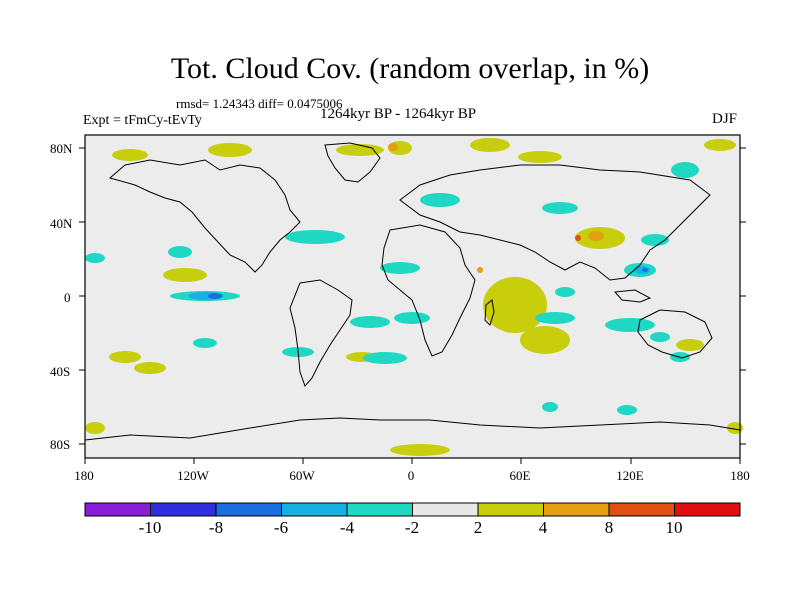 This screenshot has height=600, width=800. Describe the element at coordinates (259, 103) in the screenshot. I see `stats-label: rmsd= 1.24343 diff= 0.0475006` at that location.